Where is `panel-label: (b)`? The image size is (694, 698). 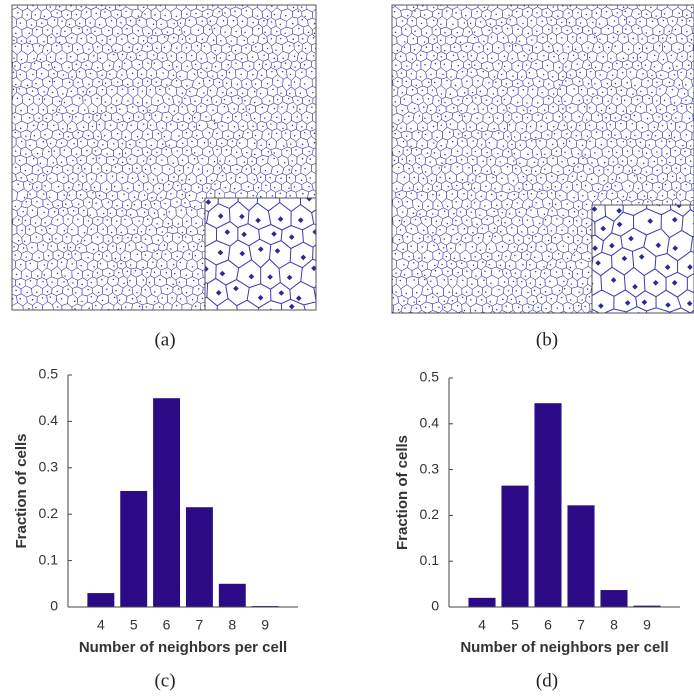 panel-label: (b) is located at coordinates (547, 339).